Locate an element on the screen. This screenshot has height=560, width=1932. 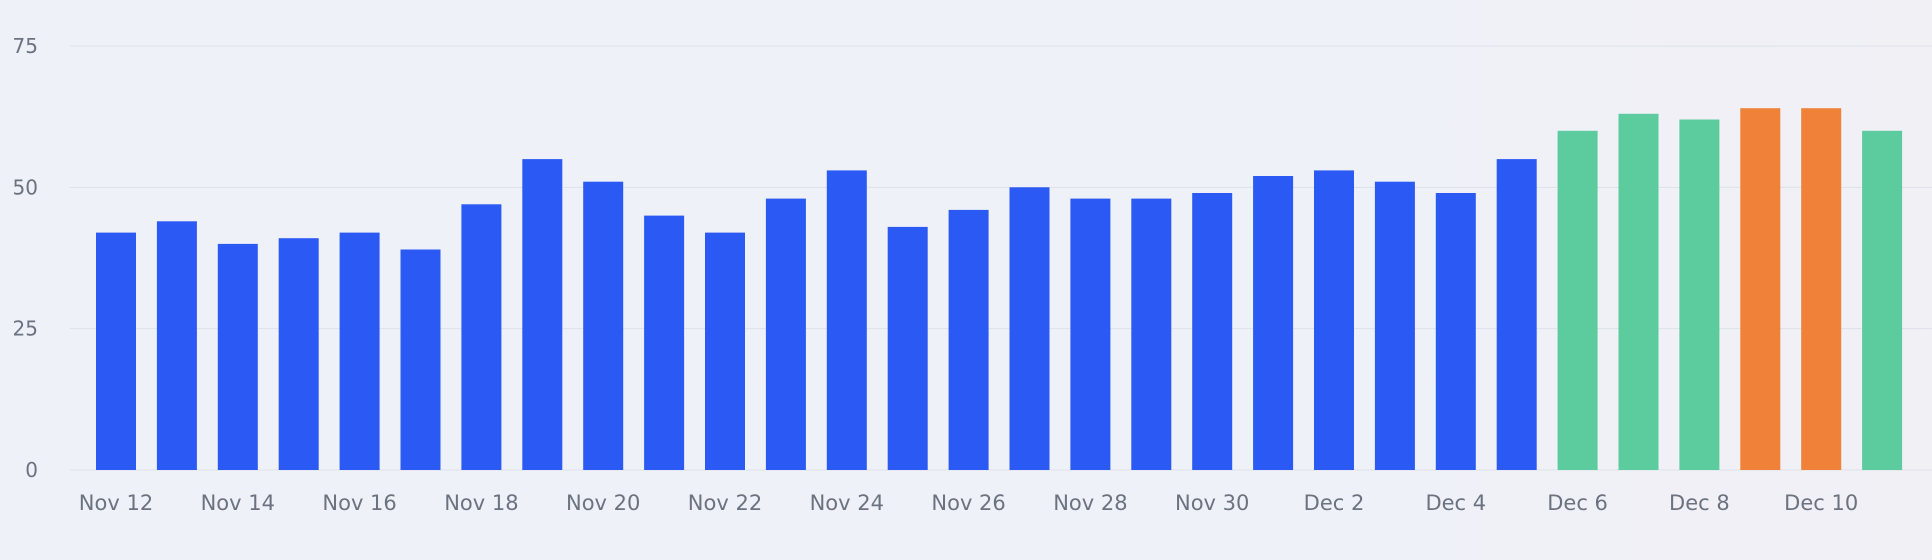
x-tick-label: Nov 18 is located at coordinates (481, 503).